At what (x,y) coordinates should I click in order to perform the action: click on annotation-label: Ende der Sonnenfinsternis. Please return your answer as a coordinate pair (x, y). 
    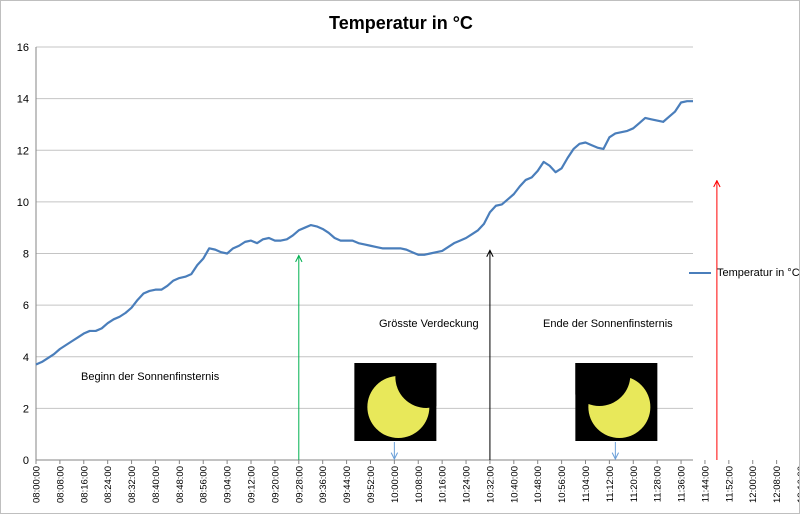
    Looking at the image, I should click on (608, 324).